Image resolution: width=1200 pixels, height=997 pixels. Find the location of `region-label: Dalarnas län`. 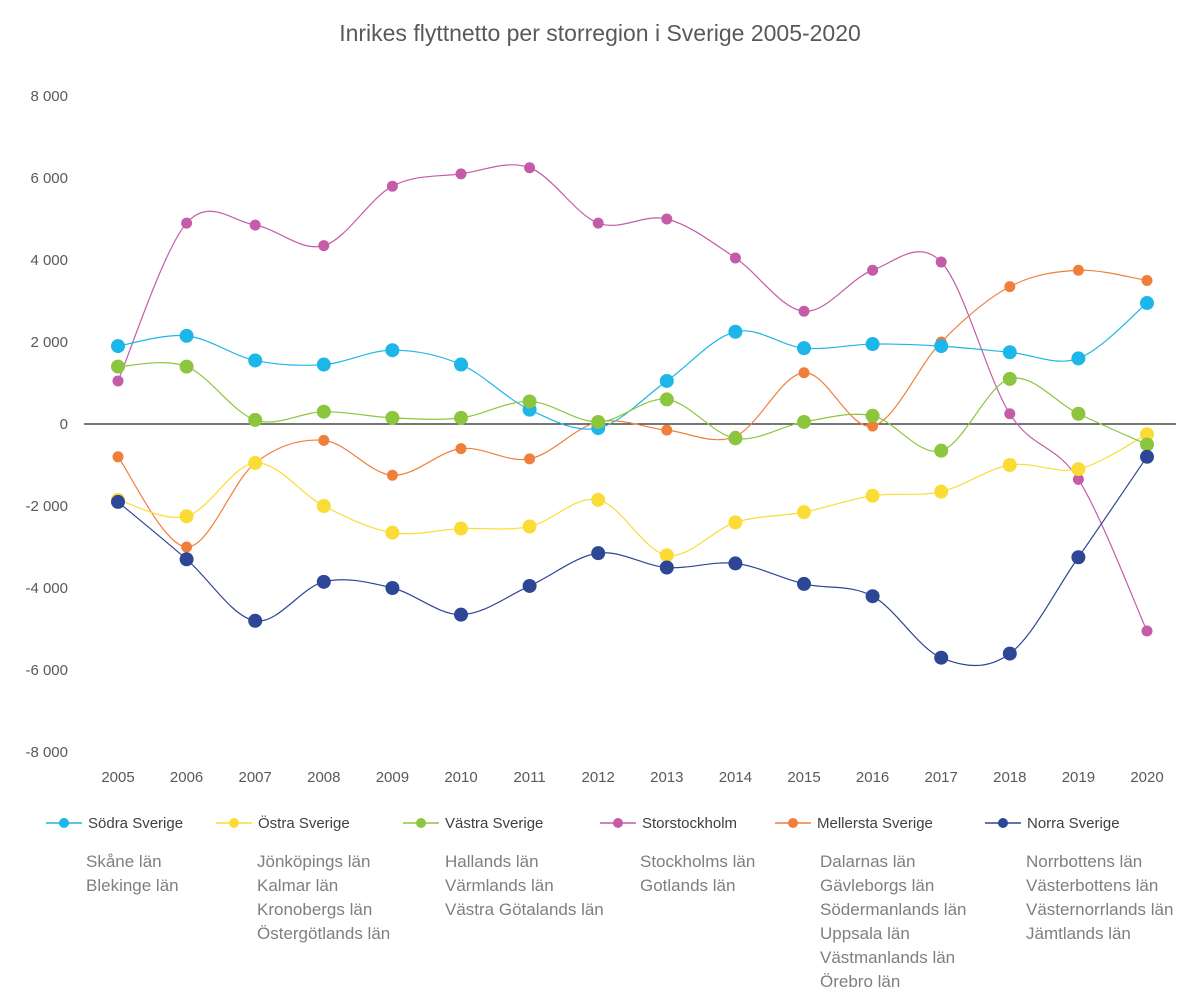

region-label: Dalarnas län is located at coordinates (867, 861).